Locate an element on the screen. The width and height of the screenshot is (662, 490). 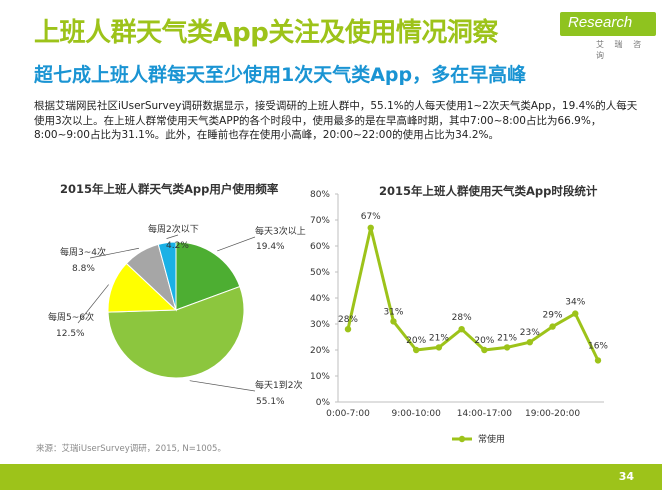
series-line is located at coordinates (473, 294).